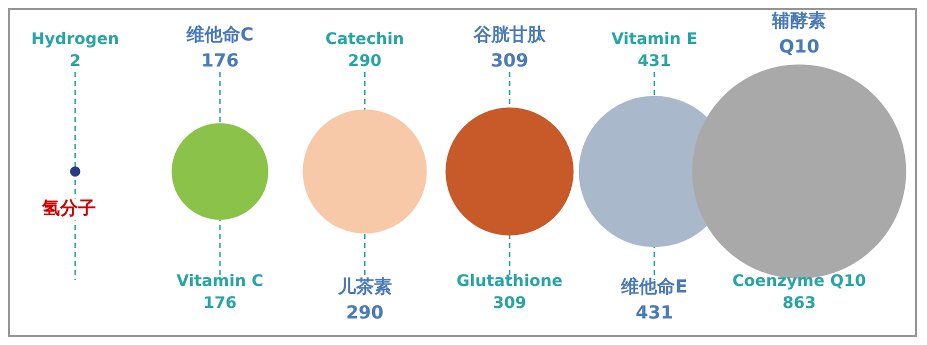 This screenshot has height=345, width=927. What do you see at coordinates (68, 209) in the screenshot?
I see `text: 氢分子` at bounding box center [68, 209].